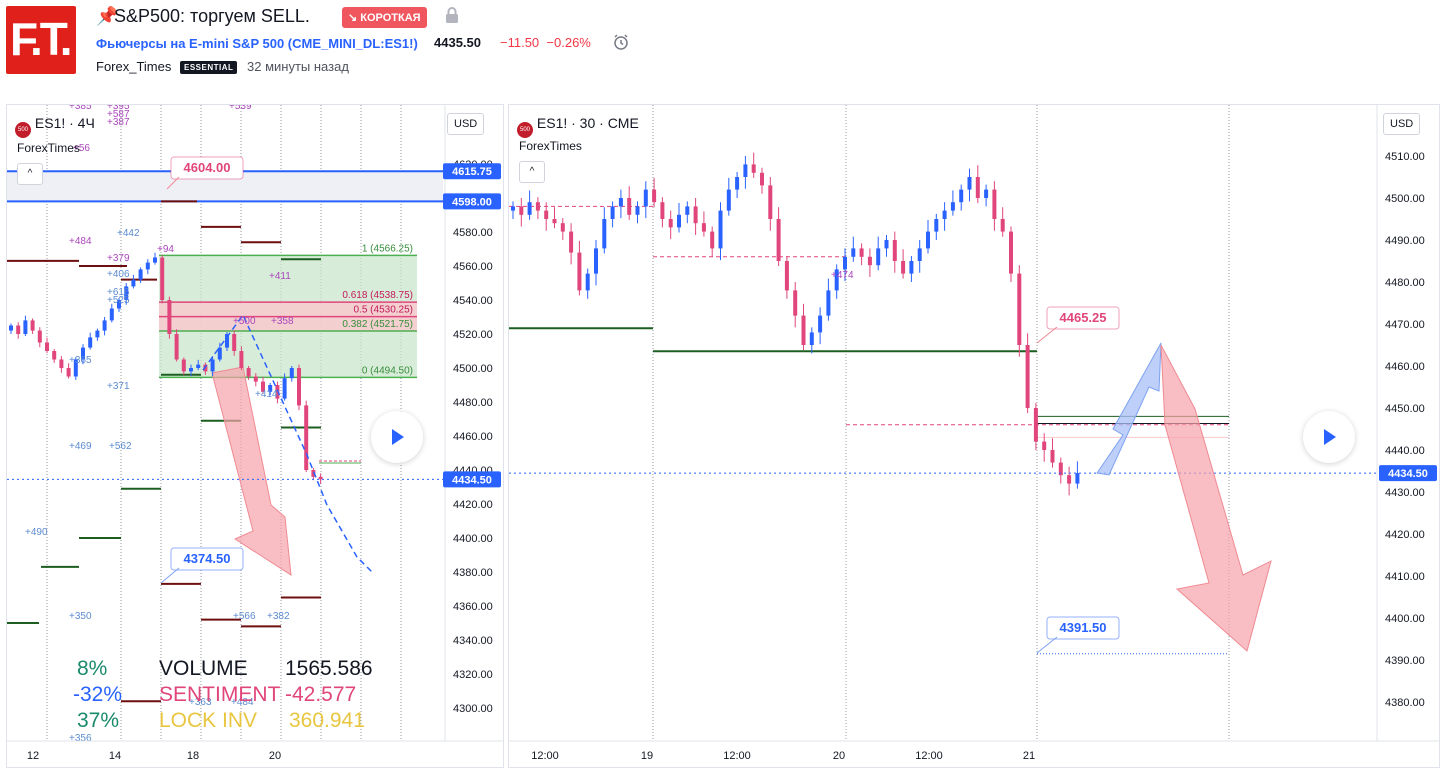 The height and width of the screenshot is (774, 1444). I want to click on trade-marker-label: +356, so click(80, 738).